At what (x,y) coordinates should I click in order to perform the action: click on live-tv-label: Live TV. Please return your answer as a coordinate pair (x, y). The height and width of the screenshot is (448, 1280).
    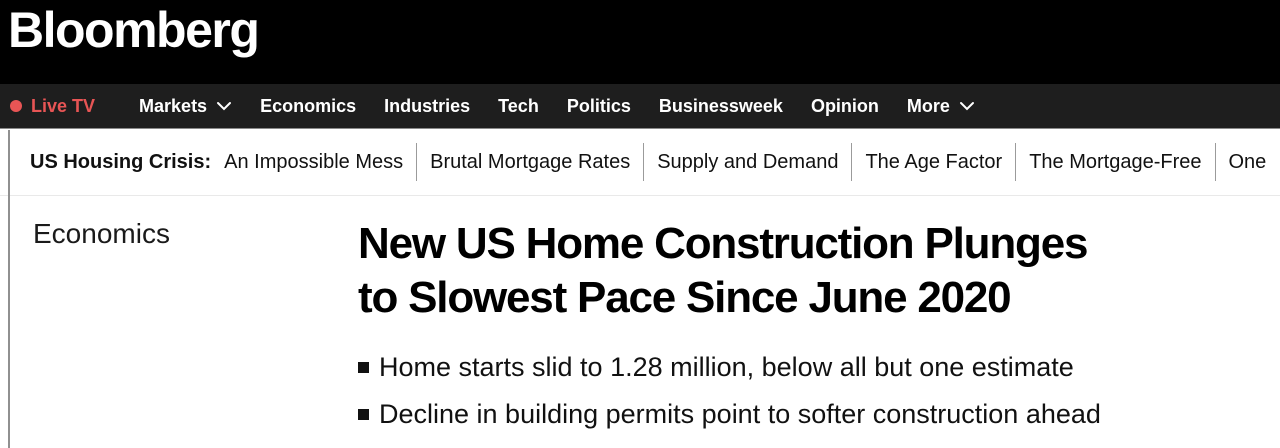
    Looking at the image, I should click on (63, 105).